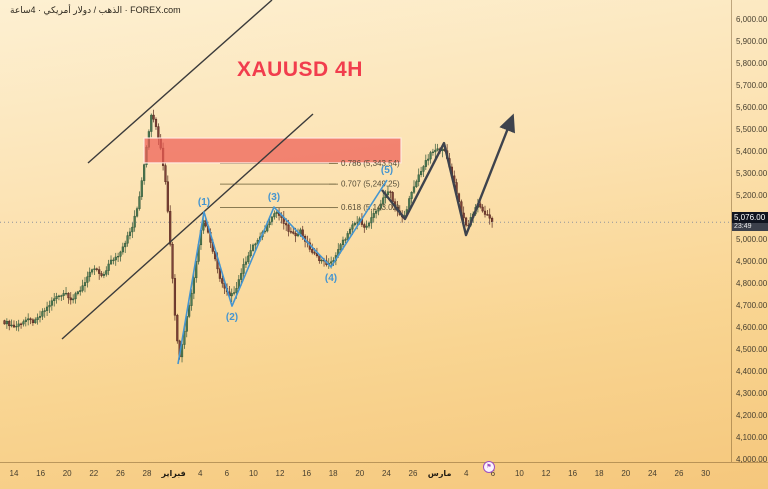 The image size is (768, 489). I want to click on projection-arrow, so click(448, 175).